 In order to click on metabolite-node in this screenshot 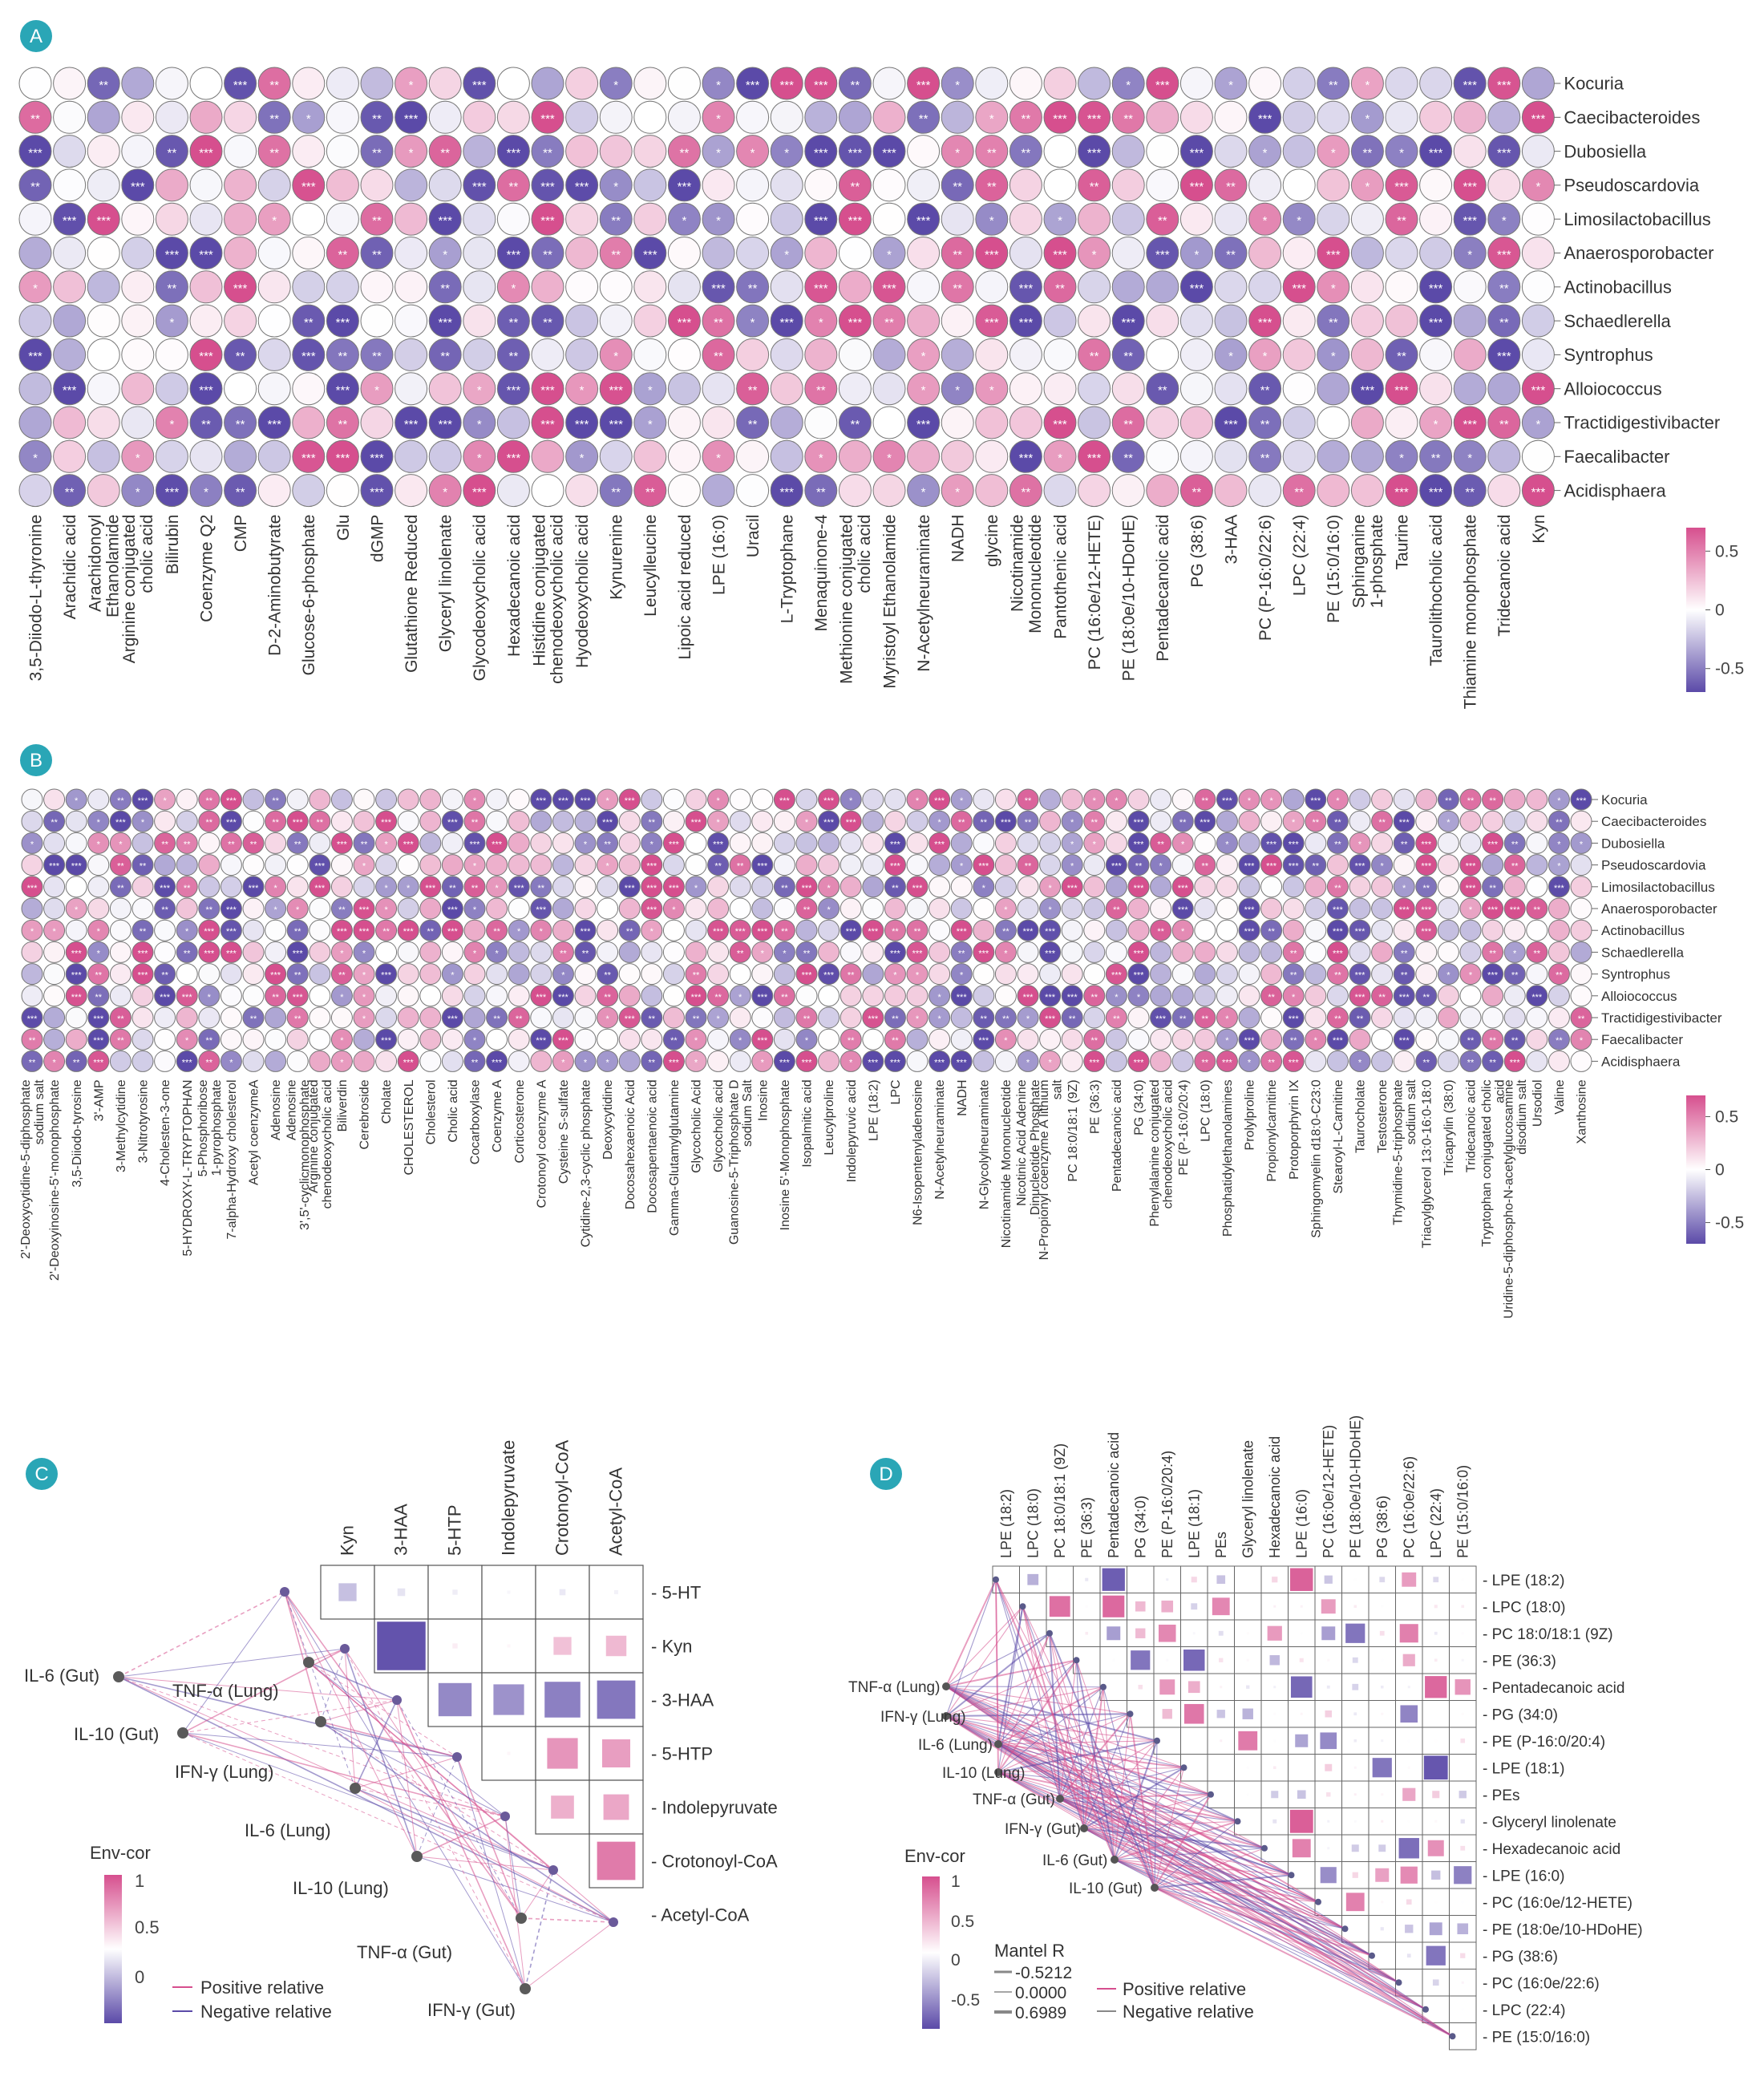, I will do `click(1398, 1982)`.